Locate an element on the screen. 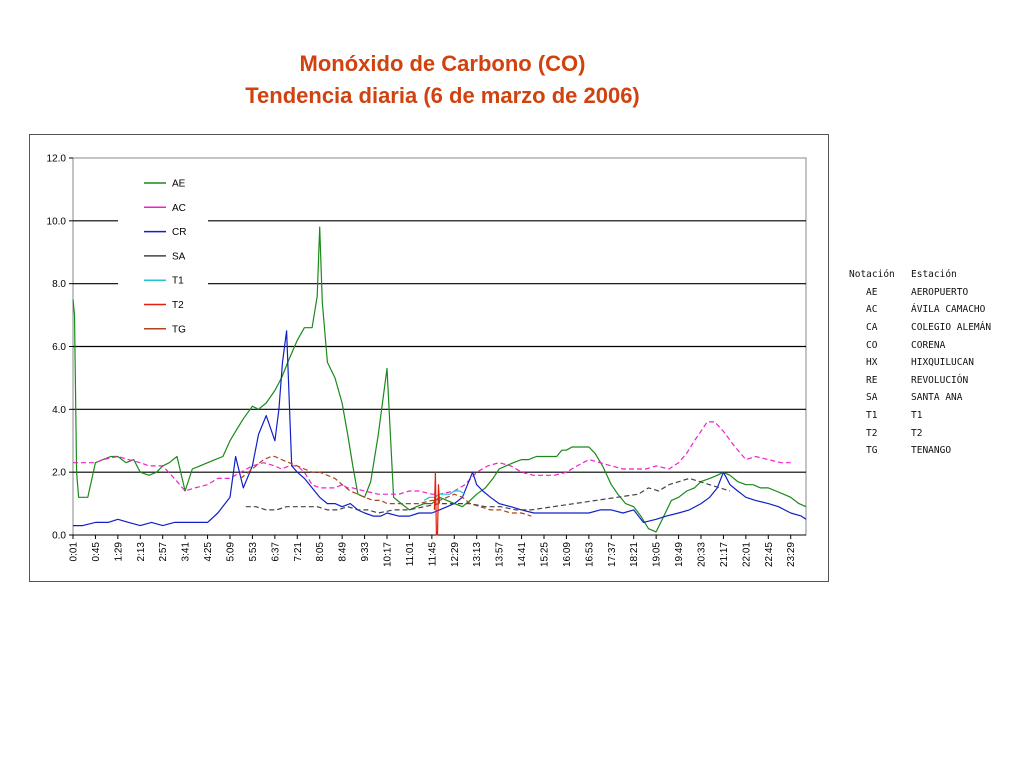  x-tick-label: 15:25 is located at coordinates (544, 554).